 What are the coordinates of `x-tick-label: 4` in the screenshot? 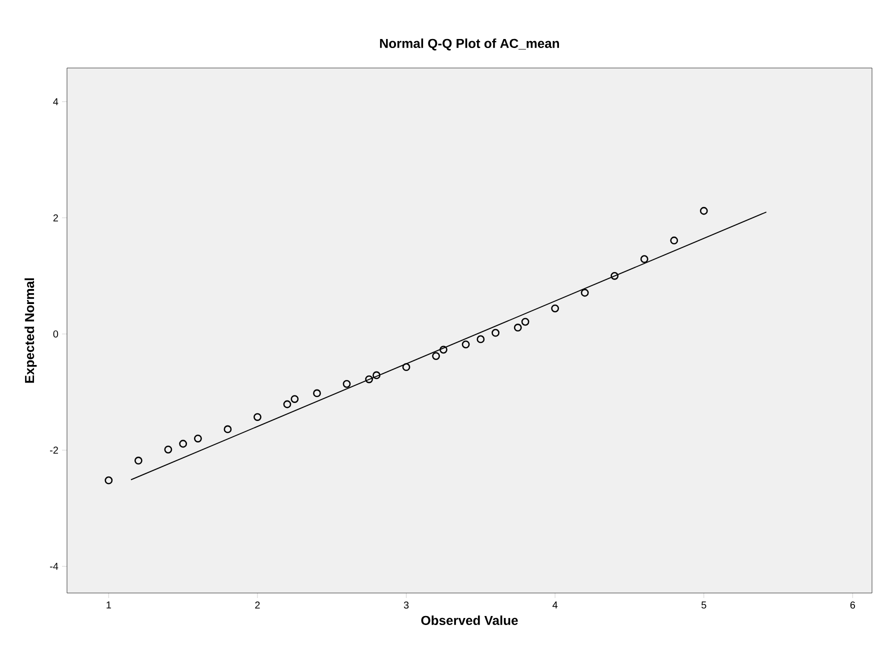 It's located at (555, 605).